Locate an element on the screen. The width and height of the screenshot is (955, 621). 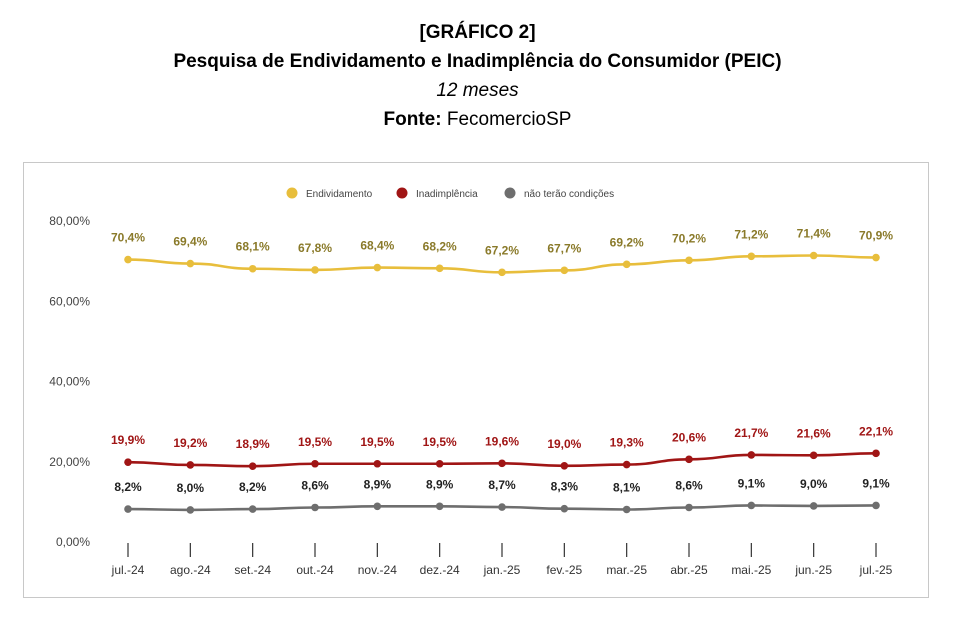
data-label: 69,2% is located at coordinates (627, 242).